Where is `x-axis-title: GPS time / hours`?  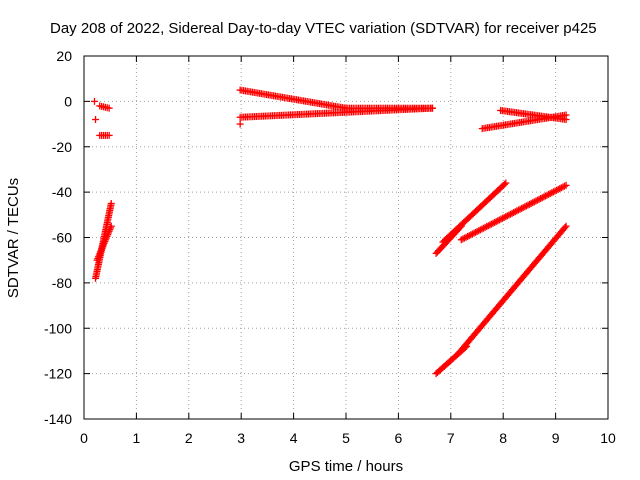 x-axis-title: GPS time / hours is located at coordinates (346, 466).